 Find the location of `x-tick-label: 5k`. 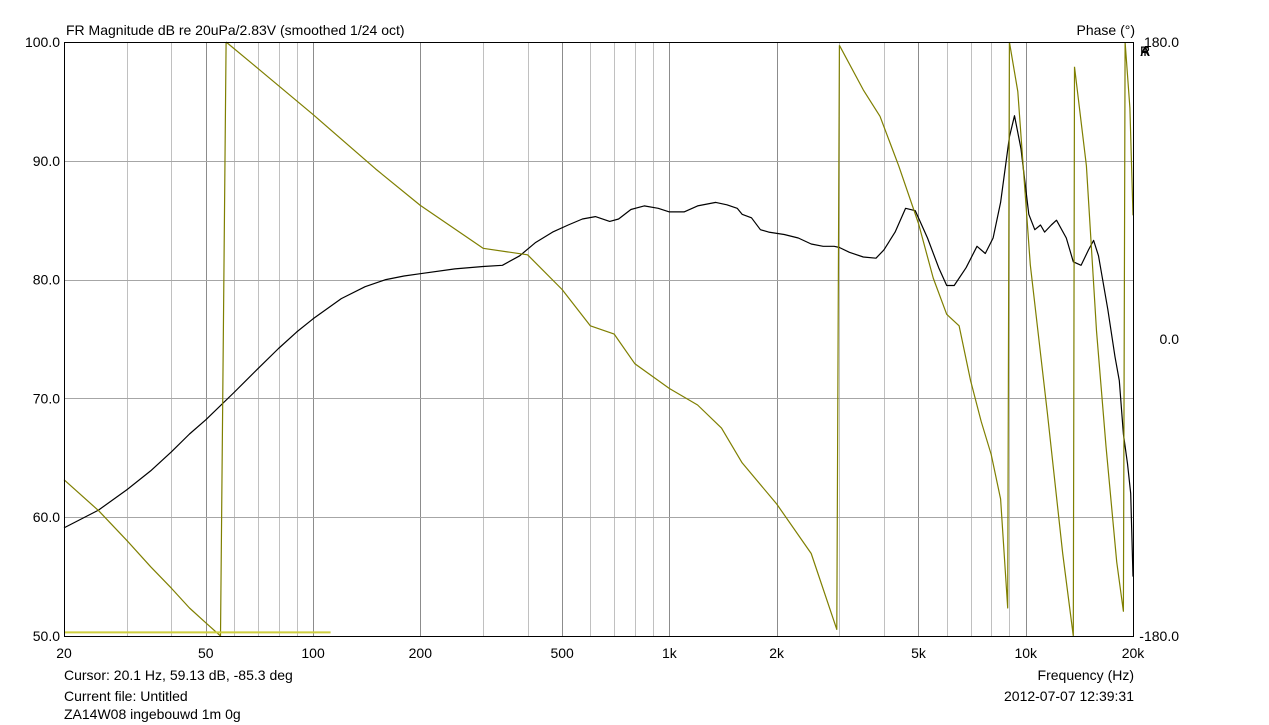

x-tick-label: 5k is located at coordinates (919, 653).